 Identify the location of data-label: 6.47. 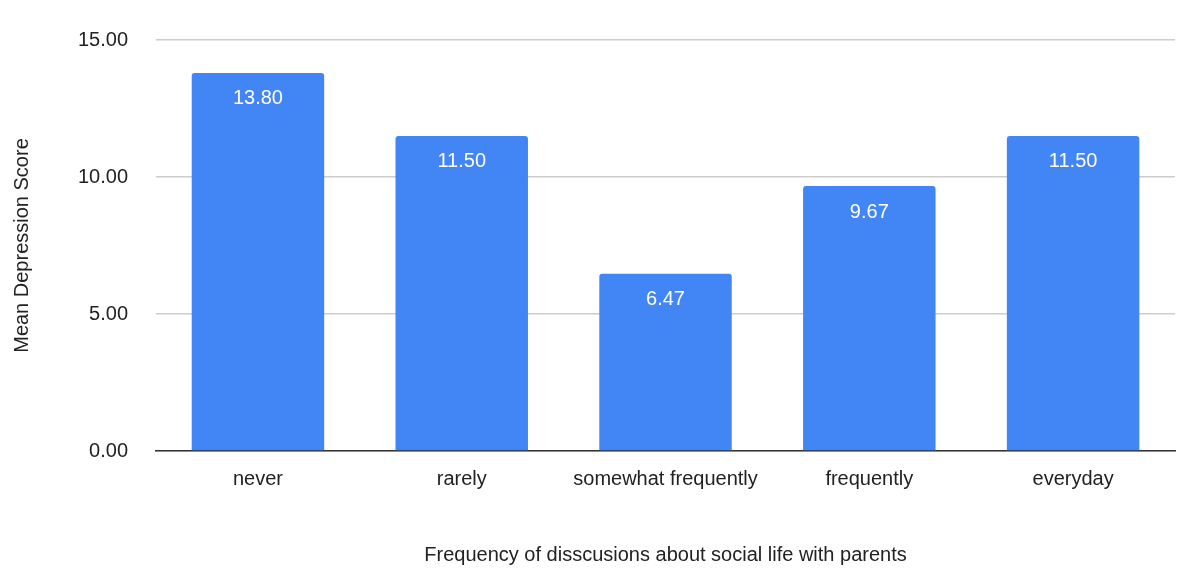
(665, 298).